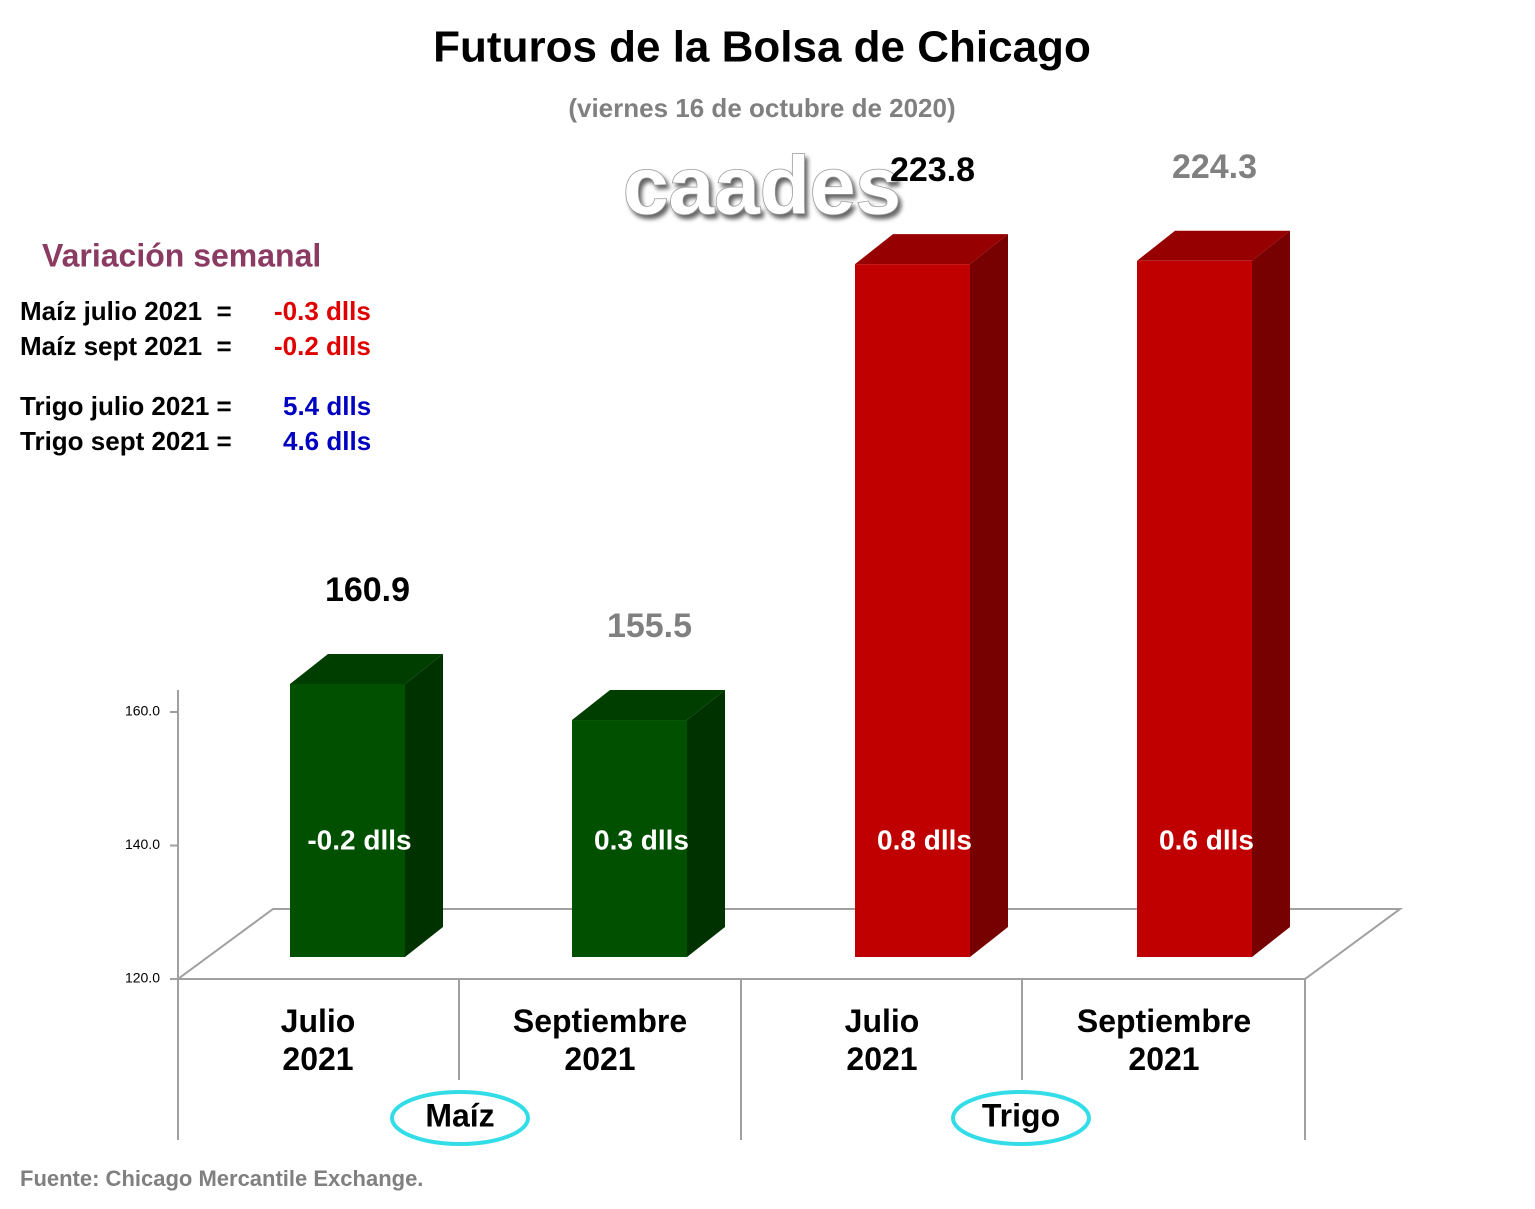 The image size is (1535, 1209). Describe the element at coordinates (126, 346) in the screenshot. I see `note-label: Maíz sept 2021 =` at that location.